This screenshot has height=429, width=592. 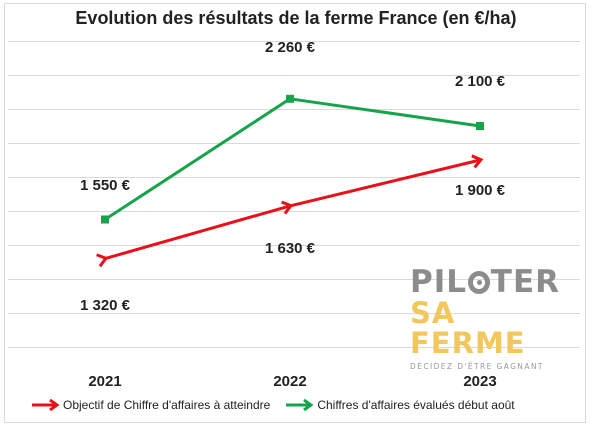 I want to click on x-tick-label: 2021, so click(x=104, y=381).